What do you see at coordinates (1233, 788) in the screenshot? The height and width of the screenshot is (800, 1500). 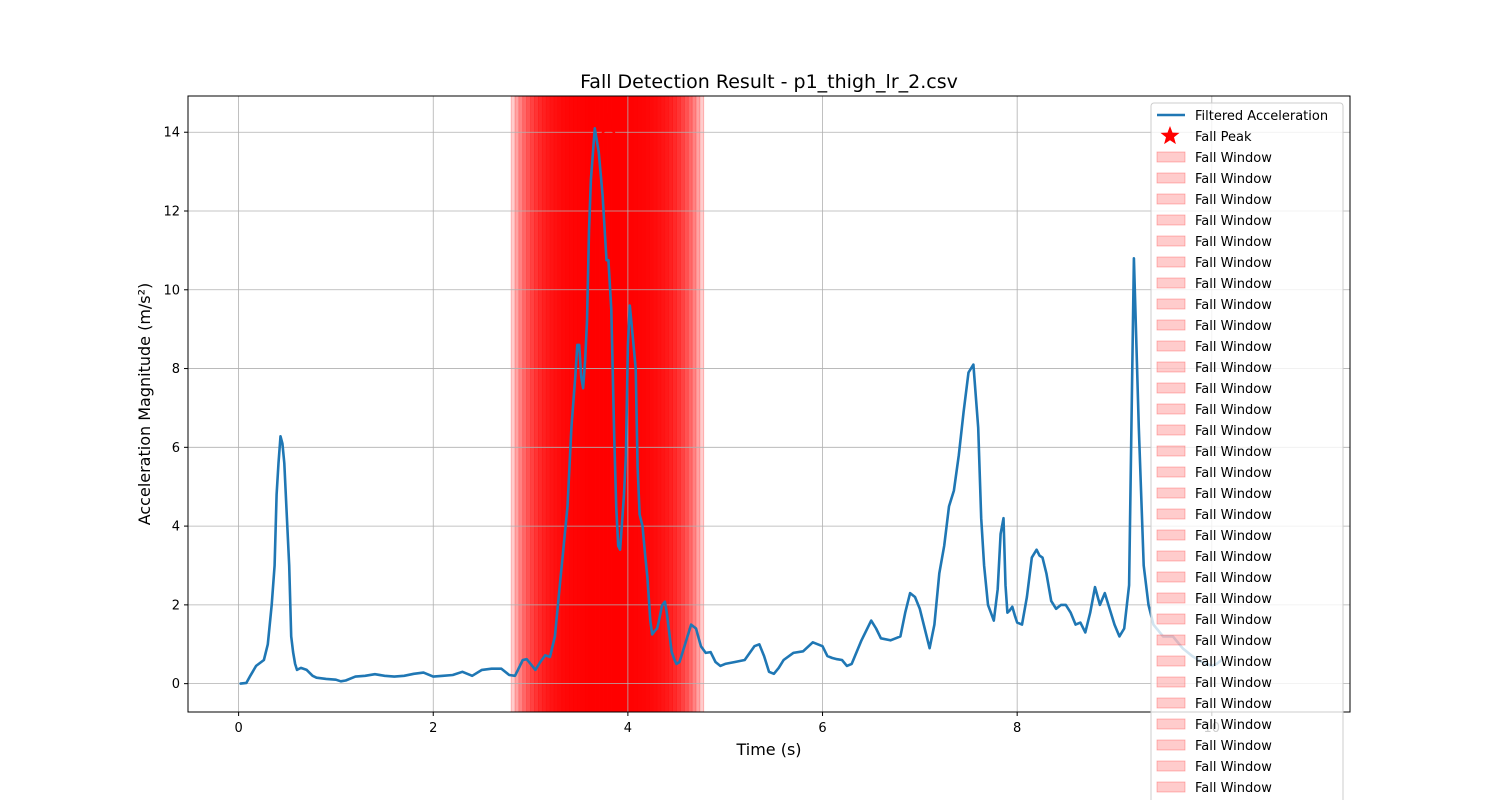 I see `legend-label-32: Fall Window` at bounding box center [1233, 788].